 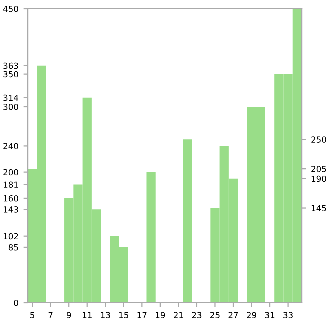 I want to click on y-tick-label: 181, so click(x=11, y=185).